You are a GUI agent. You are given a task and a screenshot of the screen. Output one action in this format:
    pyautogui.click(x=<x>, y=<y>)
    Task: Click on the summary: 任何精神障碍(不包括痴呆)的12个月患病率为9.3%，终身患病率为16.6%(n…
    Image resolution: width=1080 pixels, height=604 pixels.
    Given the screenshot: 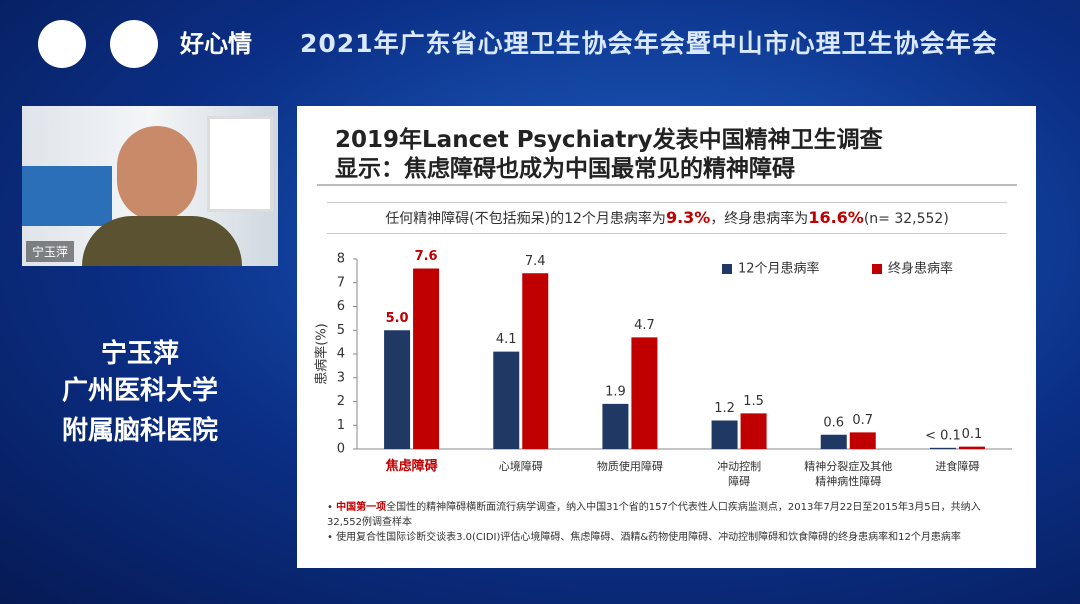 What is the action you would take?
    pyautogui.click(x=667, y=218)
    